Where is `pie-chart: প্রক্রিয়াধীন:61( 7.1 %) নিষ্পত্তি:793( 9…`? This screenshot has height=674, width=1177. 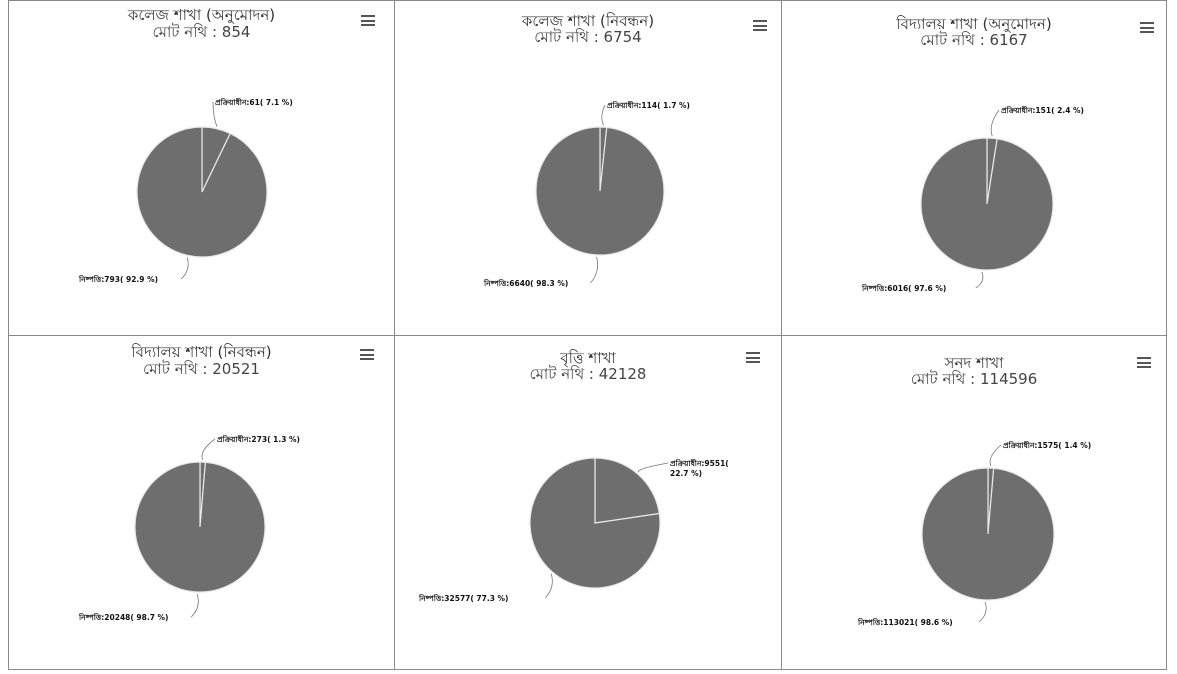
pie-chart: প্রক্রিয়াধীন:61( 7.1 %) নিষ্পত্তি:793( 9… is located at coordinates (185, 190).